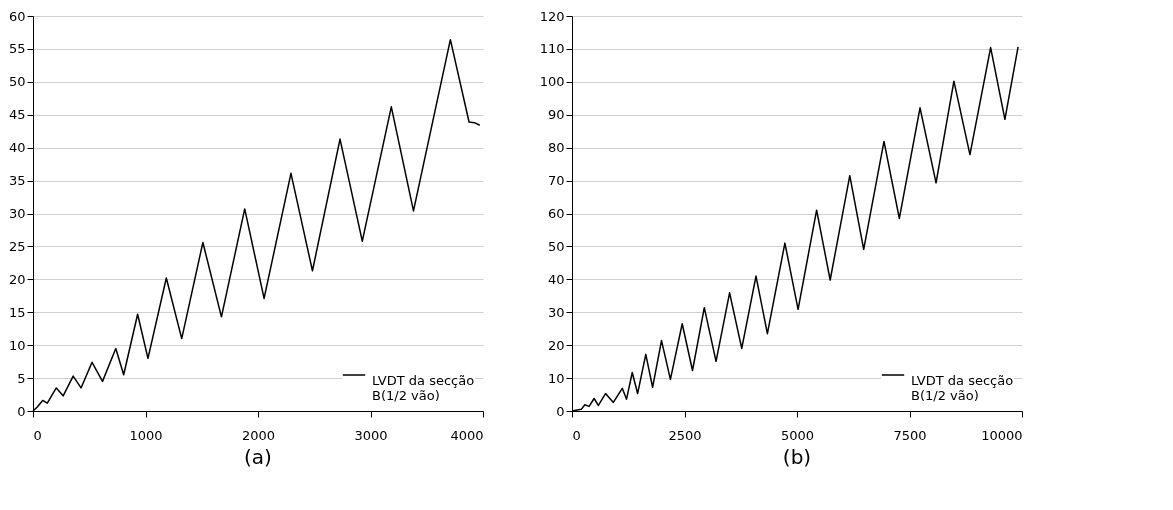  What do you see at coordinates (17, 246) in the screenshot?
I see `y-tick-label: 25` at bounding box center [17, 246].